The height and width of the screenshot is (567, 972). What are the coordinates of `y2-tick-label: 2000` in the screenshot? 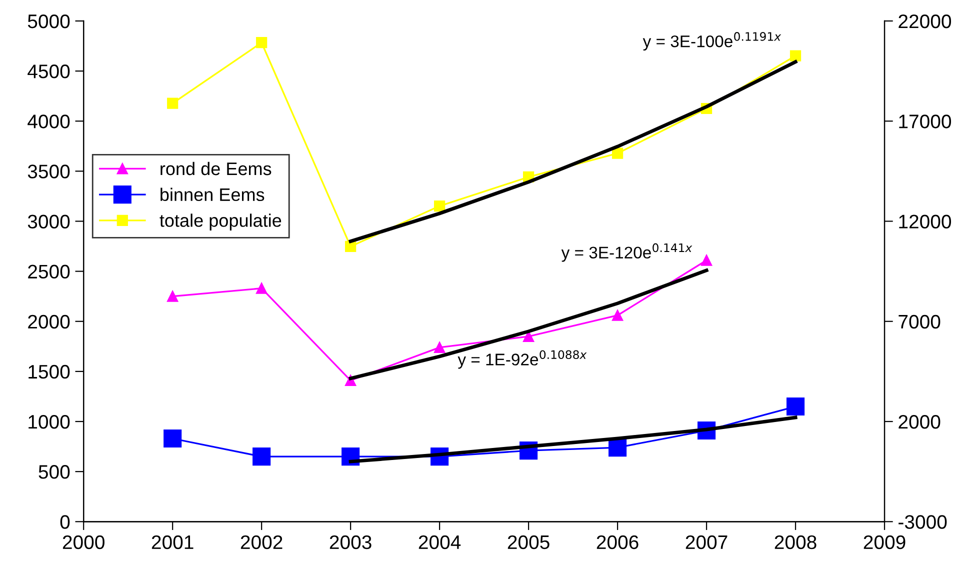 It's located at (919, 421).